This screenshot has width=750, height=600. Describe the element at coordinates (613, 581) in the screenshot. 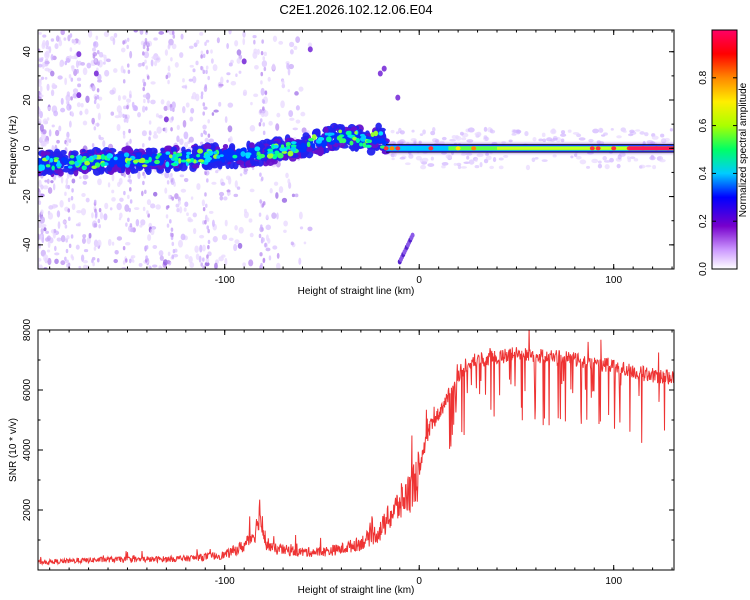

I see `x-tick-label: 100` at that location.